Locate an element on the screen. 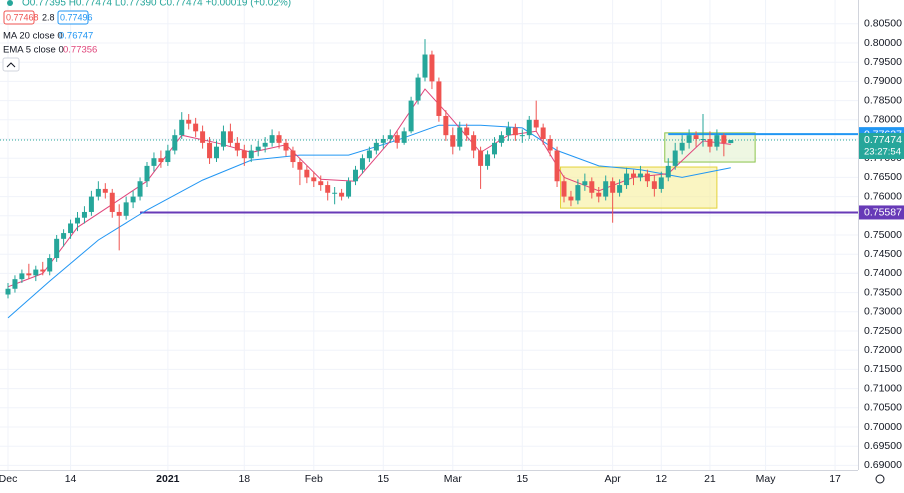  ask-box is located at coordinates (73, 17).